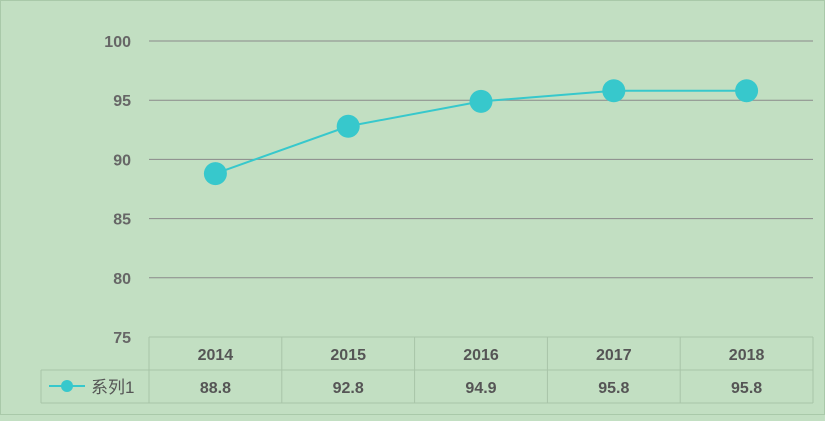  What do you see at coordinates (215, 388) in the screenshot?
I see `data-table-value: 88.8` at bounding box center [215, 388].